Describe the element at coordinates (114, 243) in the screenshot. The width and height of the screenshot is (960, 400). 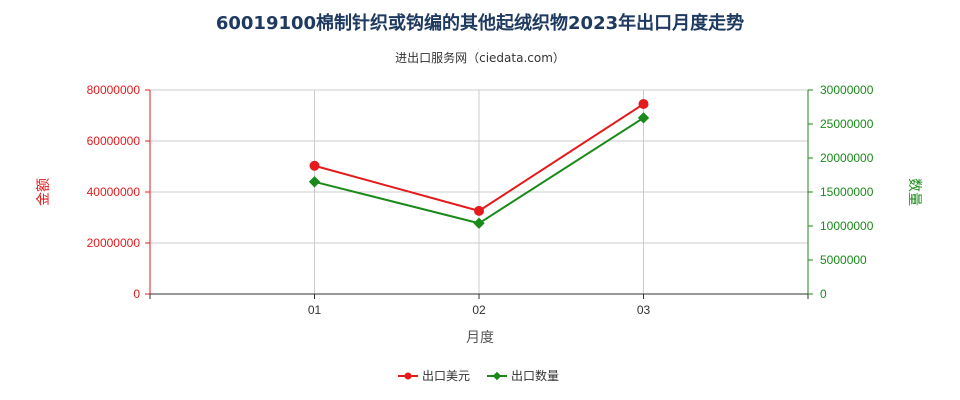
I see `y-left-tick-label: 20000000` at that location.